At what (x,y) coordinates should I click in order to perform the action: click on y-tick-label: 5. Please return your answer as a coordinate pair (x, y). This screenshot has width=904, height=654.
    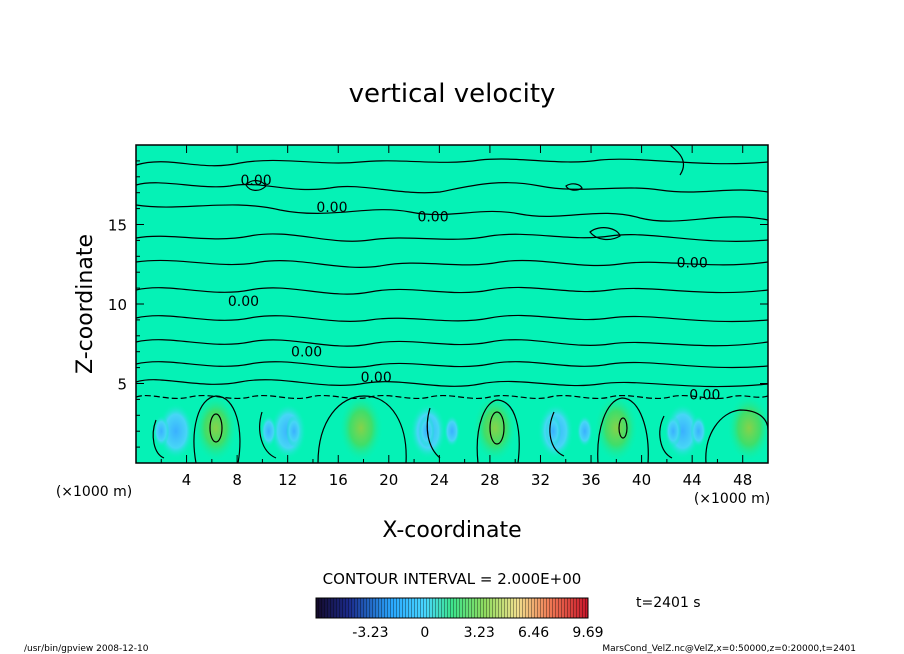
    Looking at the image, I should click on (122, 385).